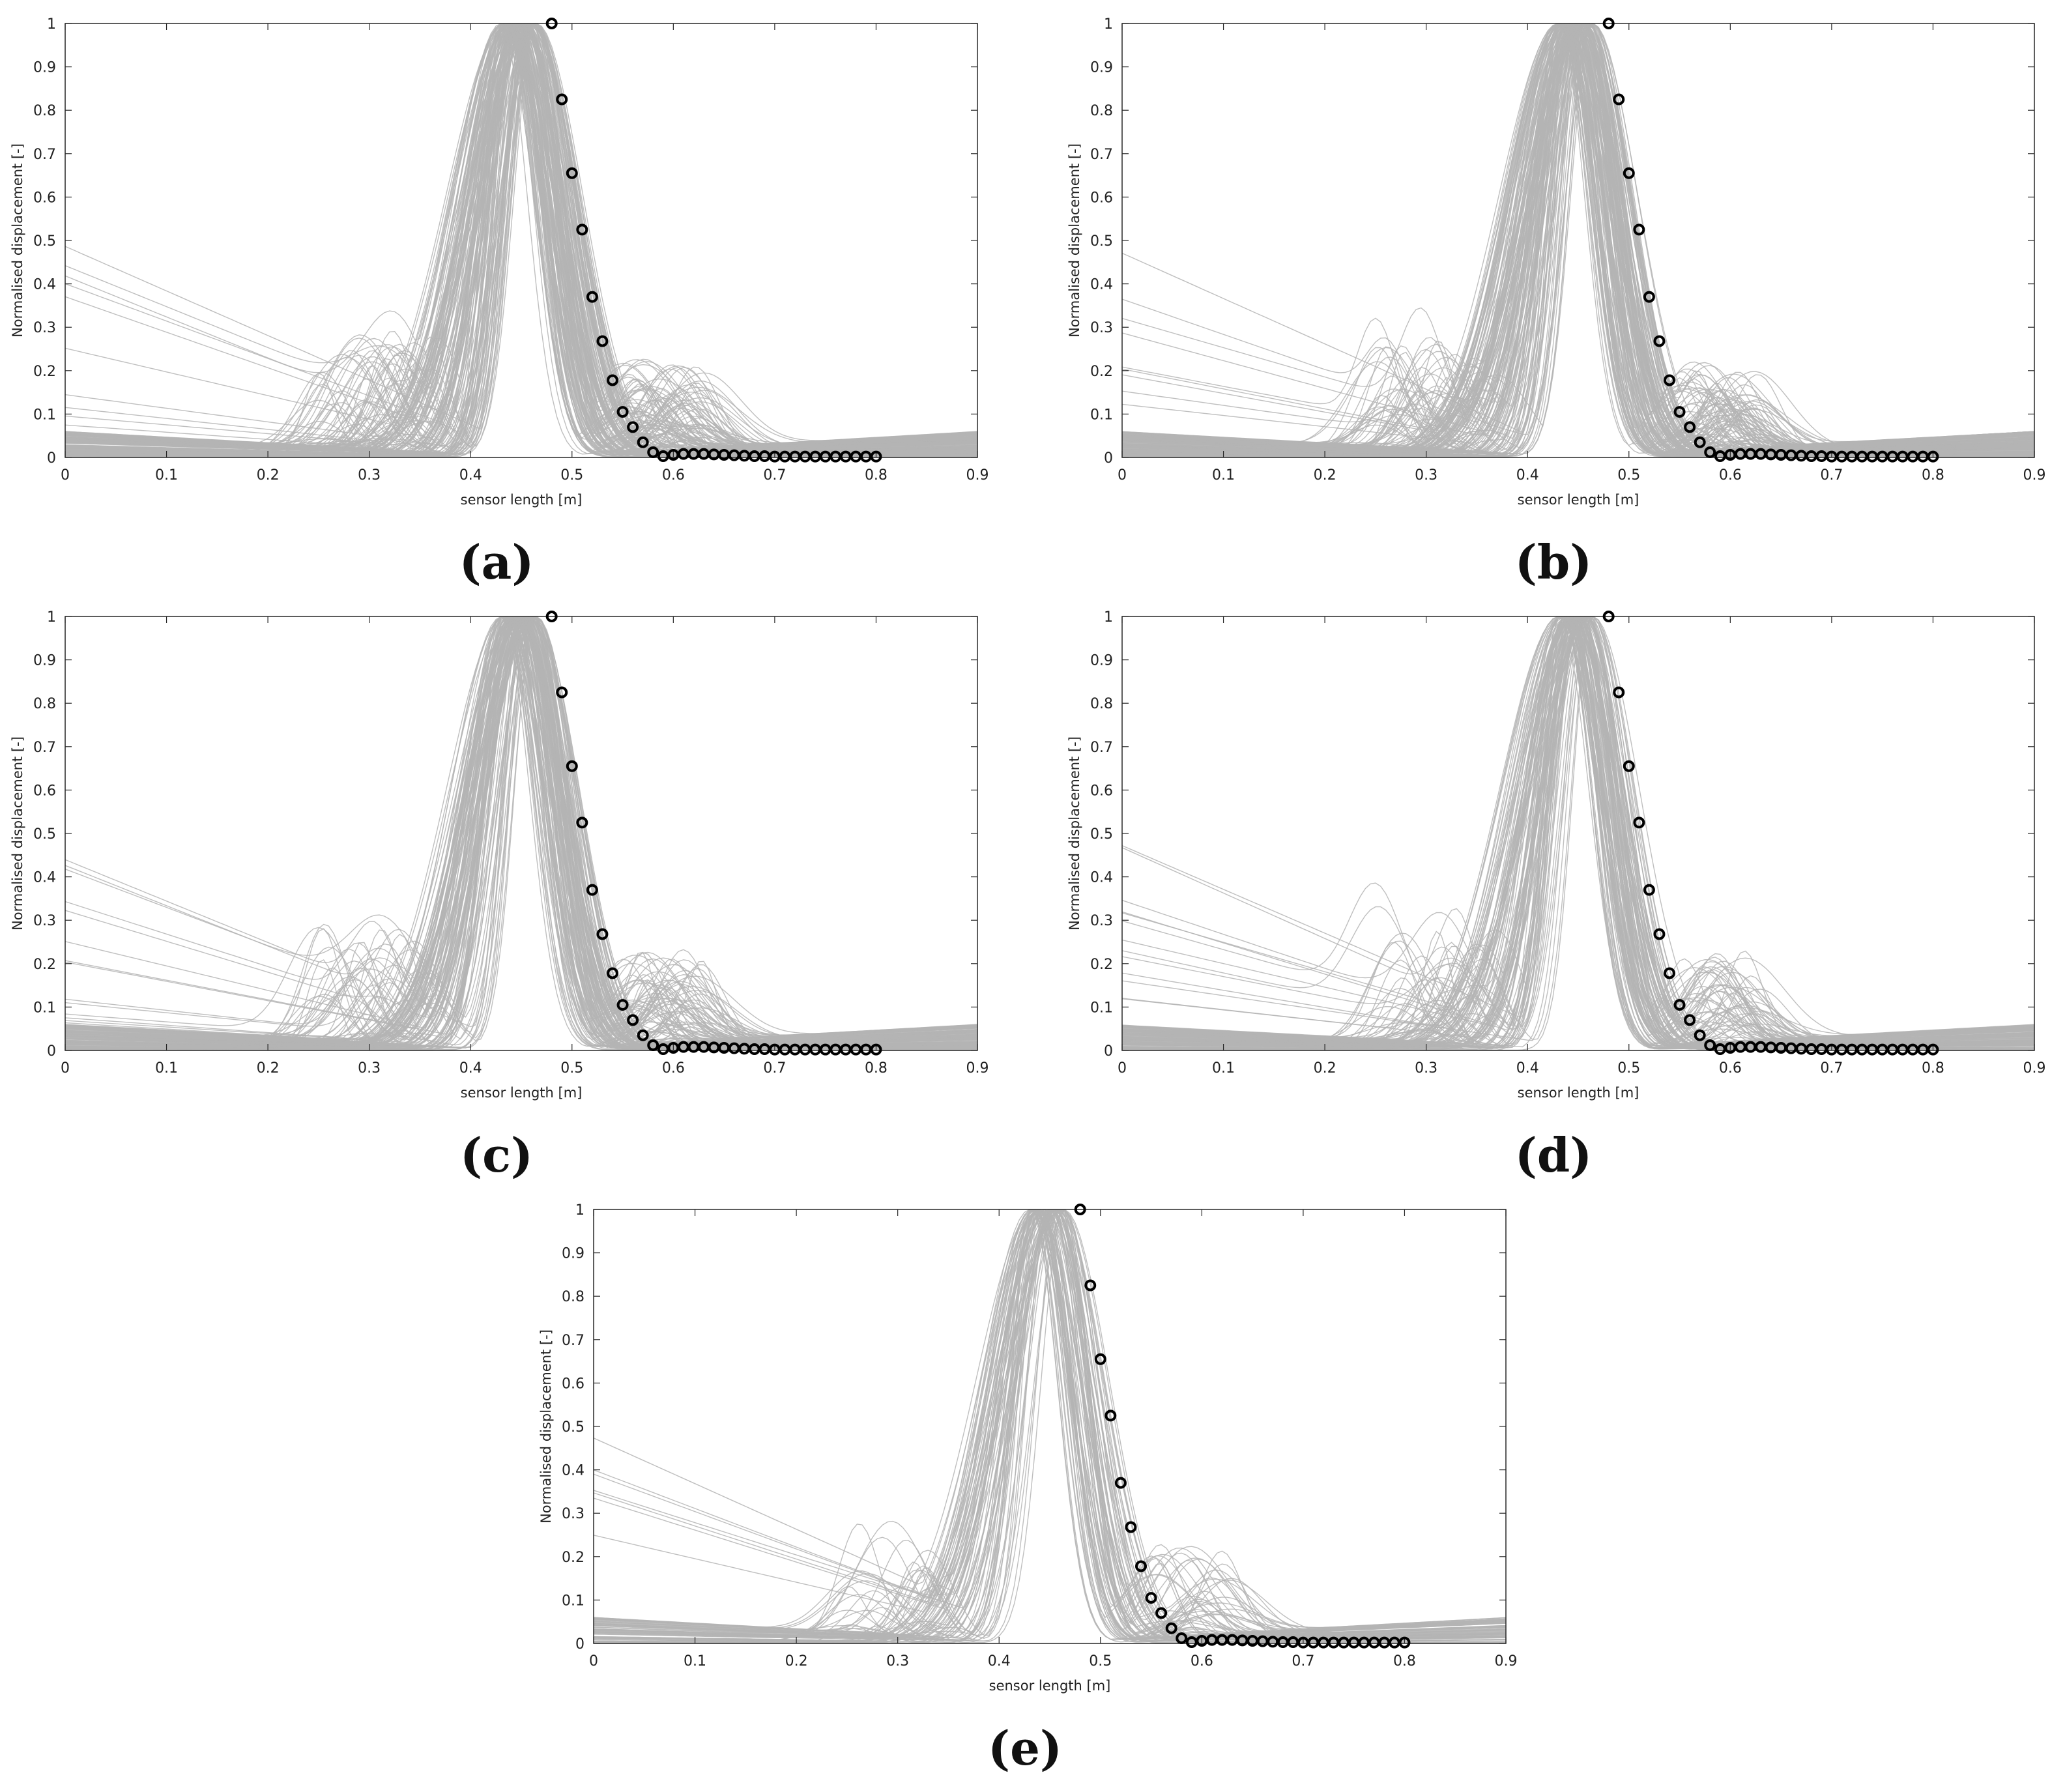 This screenshot has height=1792, width=2065. I want to click on panel-label-e: (e), so click(1025, 1748).